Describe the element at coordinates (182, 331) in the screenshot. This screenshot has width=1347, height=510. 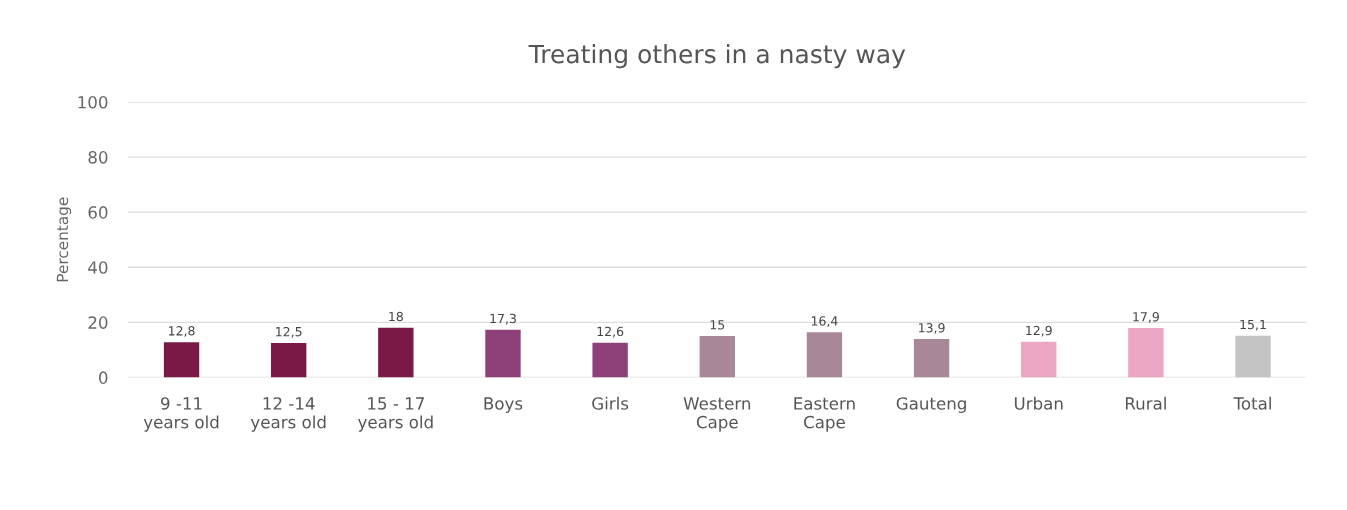
I see `data-label: 12,8` at that location.